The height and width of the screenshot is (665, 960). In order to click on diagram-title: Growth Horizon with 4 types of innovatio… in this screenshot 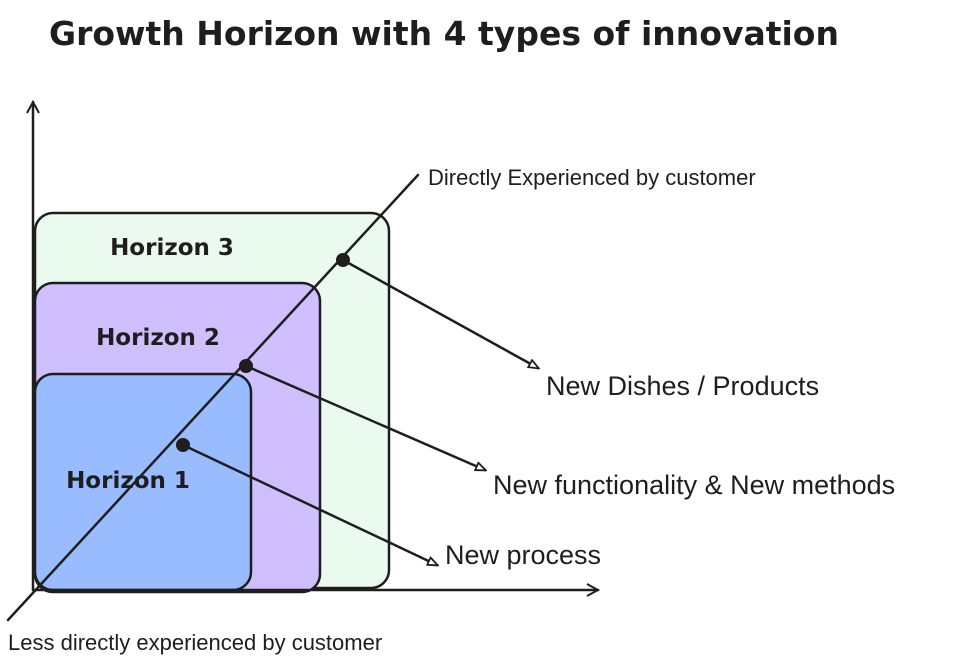, I will do `click(444, 33)`.